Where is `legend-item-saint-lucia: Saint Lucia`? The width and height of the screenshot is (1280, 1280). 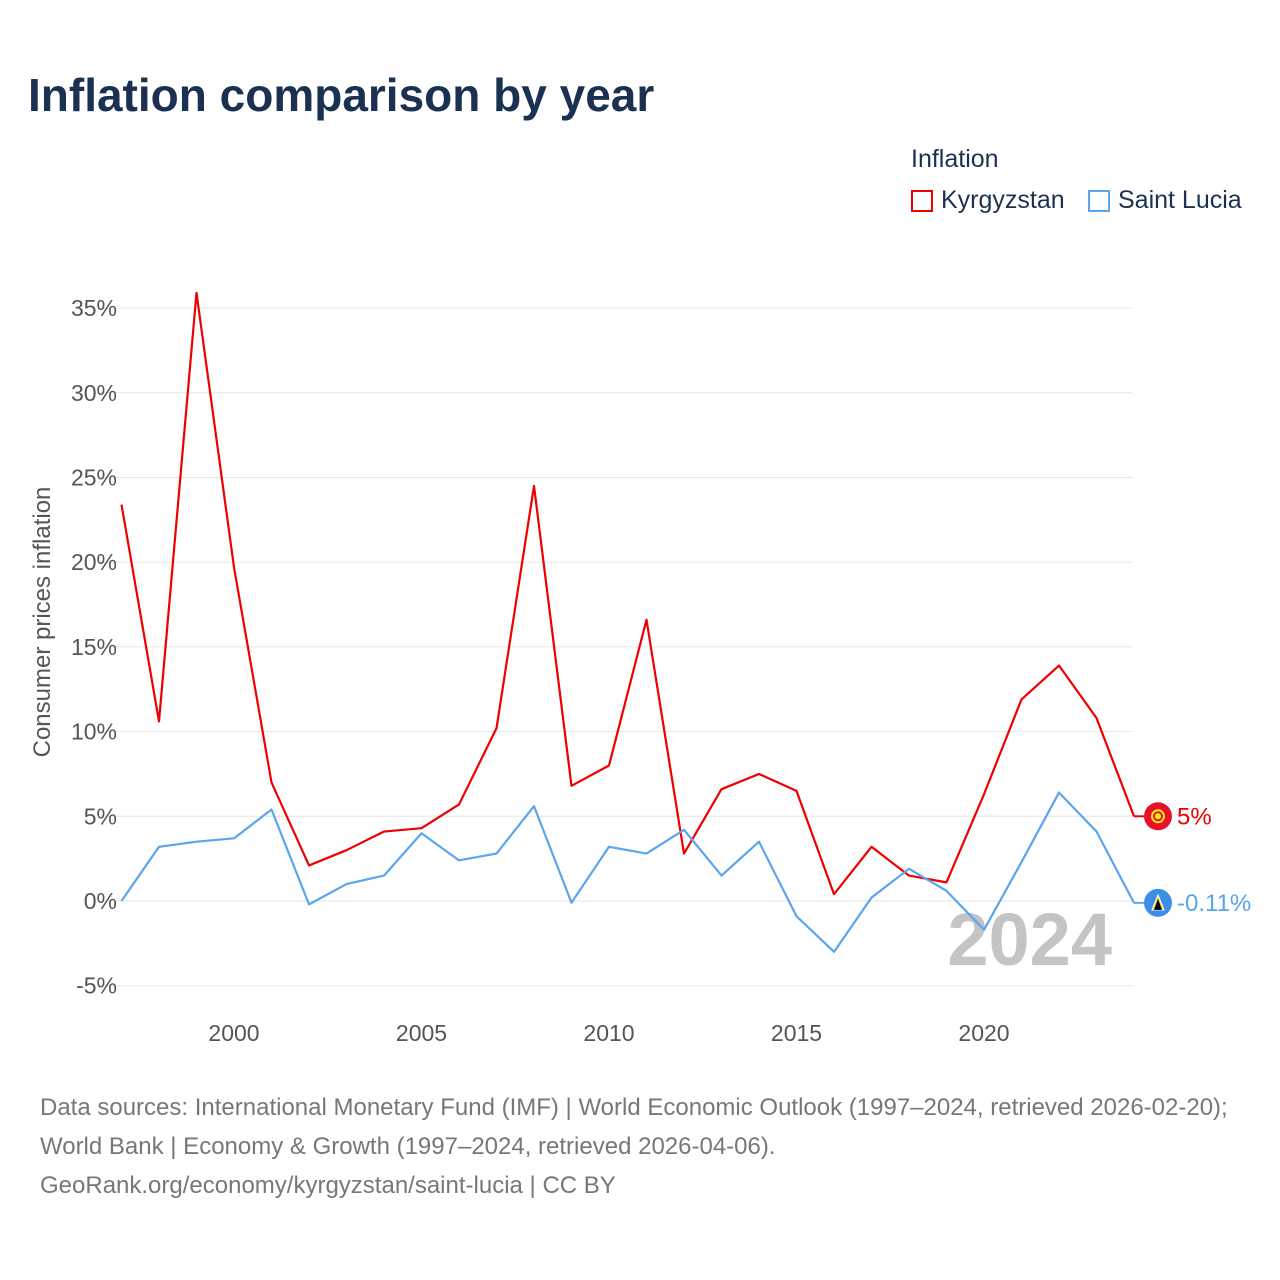 legend-item-saint-lucia: Saint Lucia is located at coordinates (1165, 200).